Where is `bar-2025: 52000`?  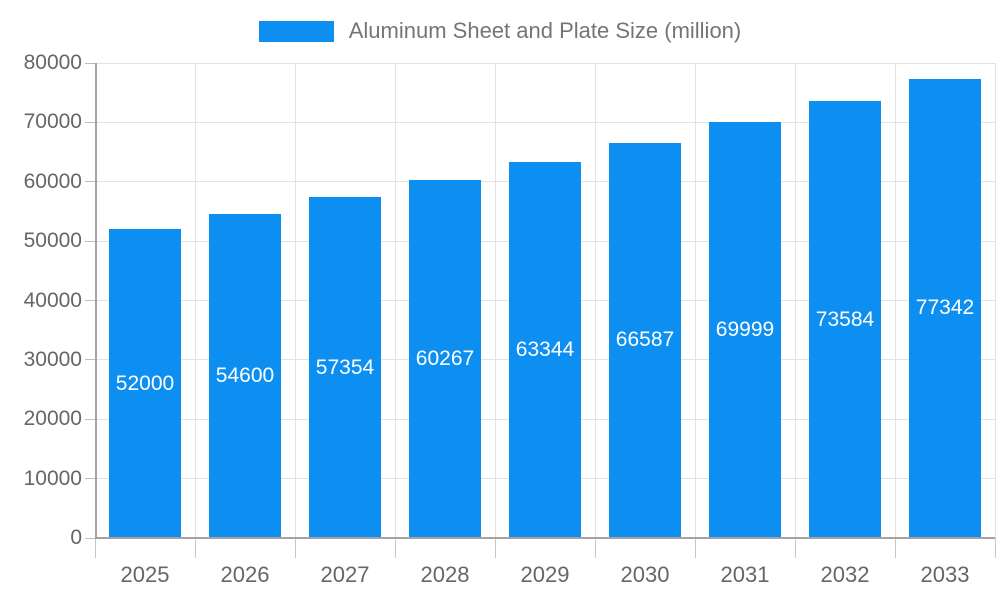
bar-2025: 52000 is located at coordinates (145, 383).